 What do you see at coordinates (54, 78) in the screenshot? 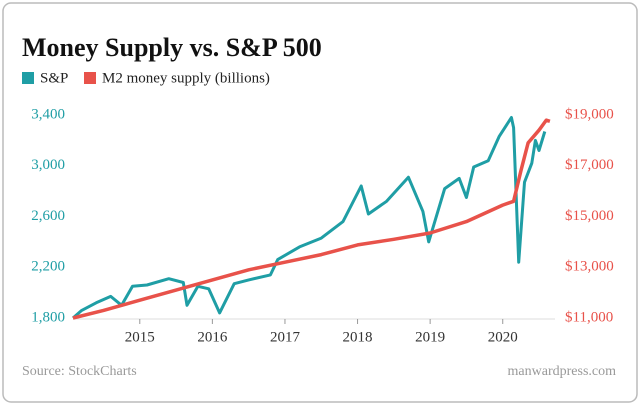
I see `legend-label: S&P` at bounding box center [54, 78].